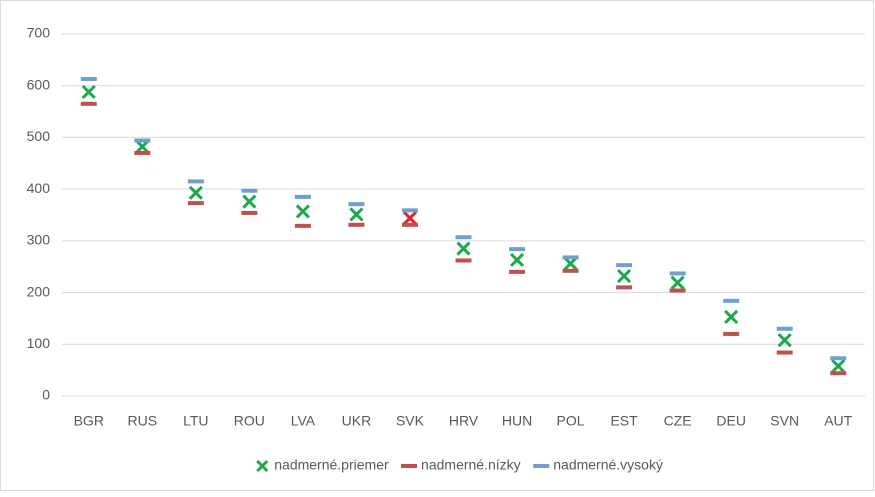  Describe the element at coordinates (678, 421) in the screenshot. I see `x-tick-label: CZE` at that location.